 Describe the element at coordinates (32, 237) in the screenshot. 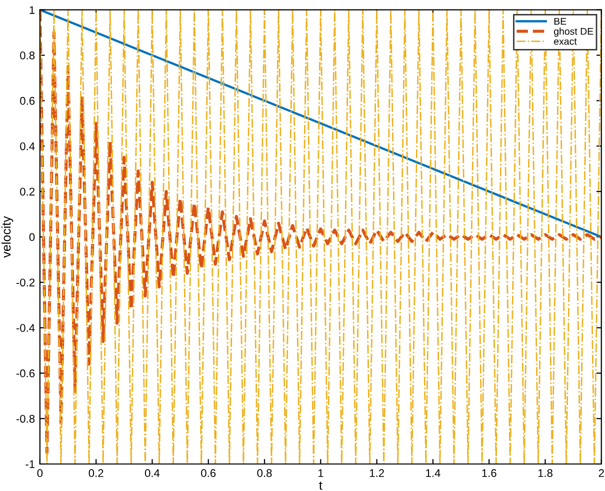

I see `y-tick-label: 0` at that location.